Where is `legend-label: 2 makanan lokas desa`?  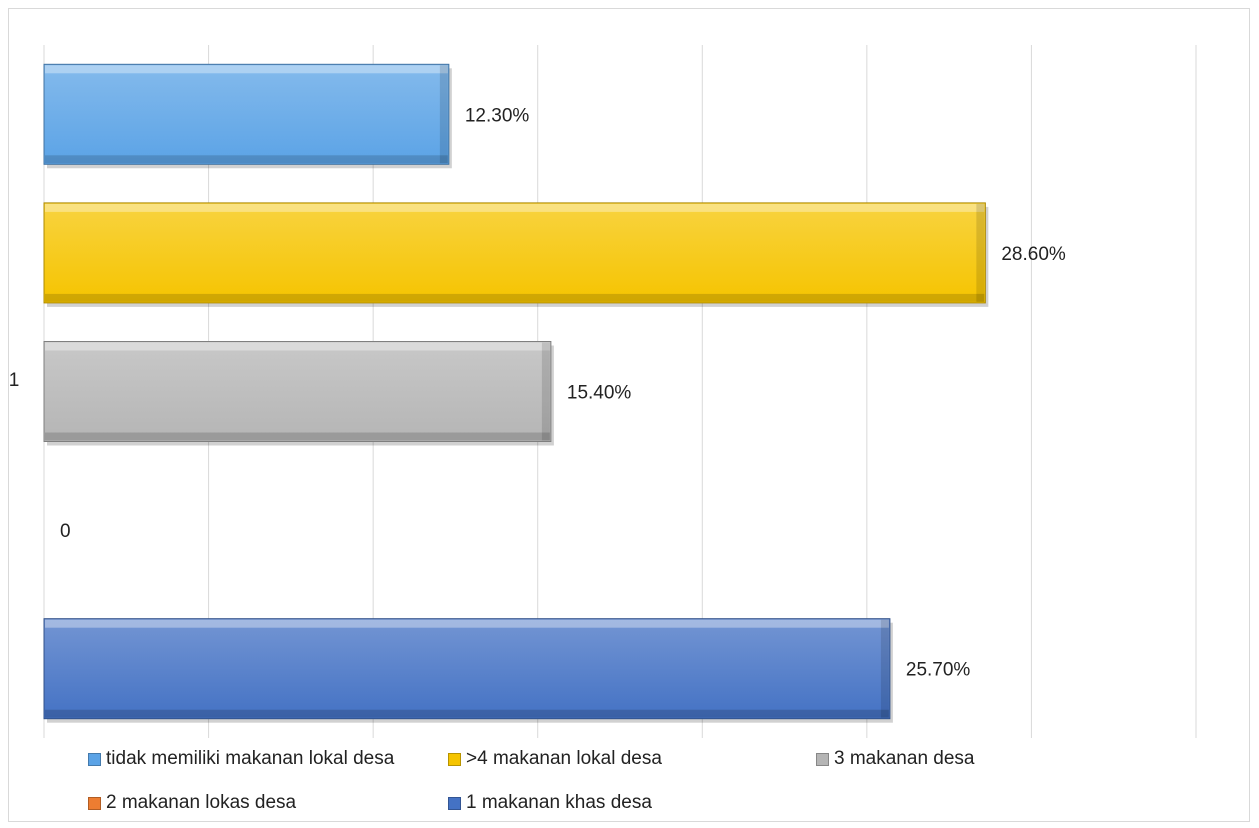
legend-label: 2 makanan lokas desa is located at coordinates (201, 802).